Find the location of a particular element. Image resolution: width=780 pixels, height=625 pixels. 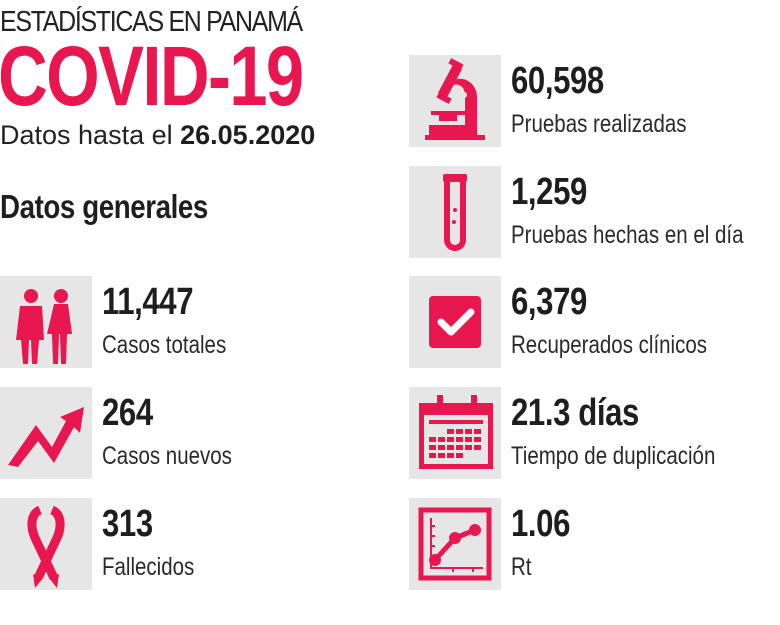

kicker: ESTADÍSTICAS EN PANAMÁ is located at coordinates (151, 22).